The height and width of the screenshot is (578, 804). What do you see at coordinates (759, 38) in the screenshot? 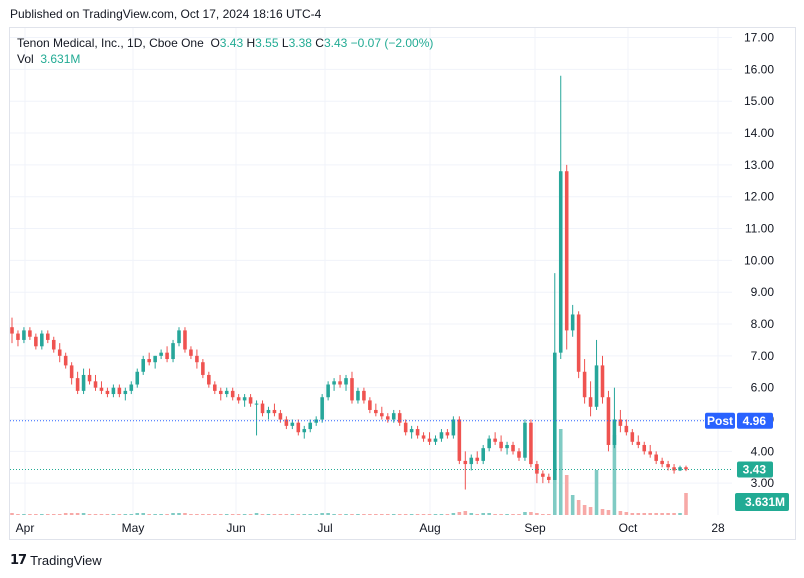
I see `y-tick-label: 17.00` at bounding box center [759, 38].